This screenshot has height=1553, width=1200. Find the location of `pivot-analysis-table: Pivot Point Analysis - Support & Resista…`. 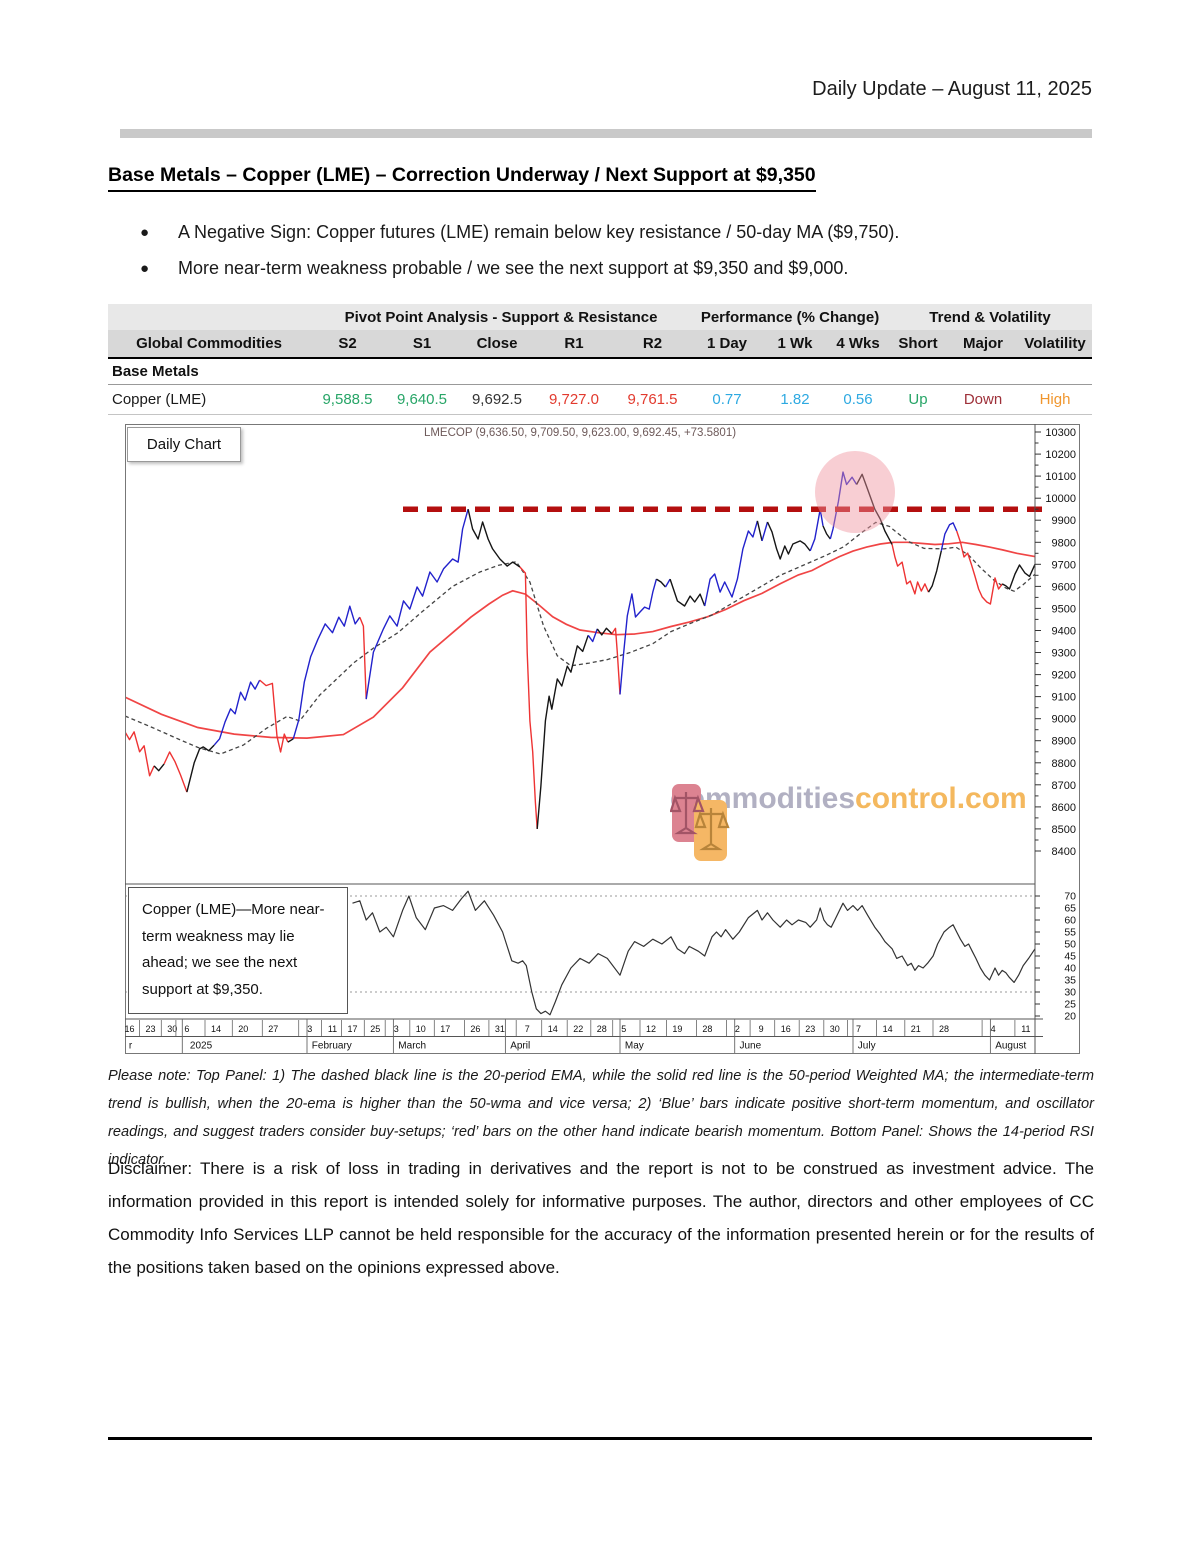

pivot-analysis-table: Pivot Point Analysis - Support & Resista… is located at coordinates (600, 359).